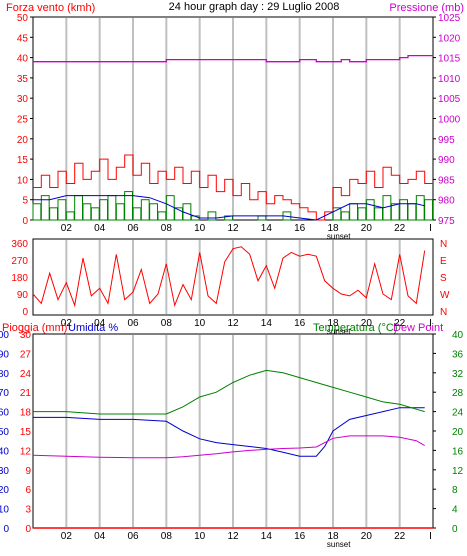 The height and width of the screenshot is (556, 467). Describe the element at coordinates (4, 490) in the screenshot. I see `humidity-tick-label: 20` at that location.